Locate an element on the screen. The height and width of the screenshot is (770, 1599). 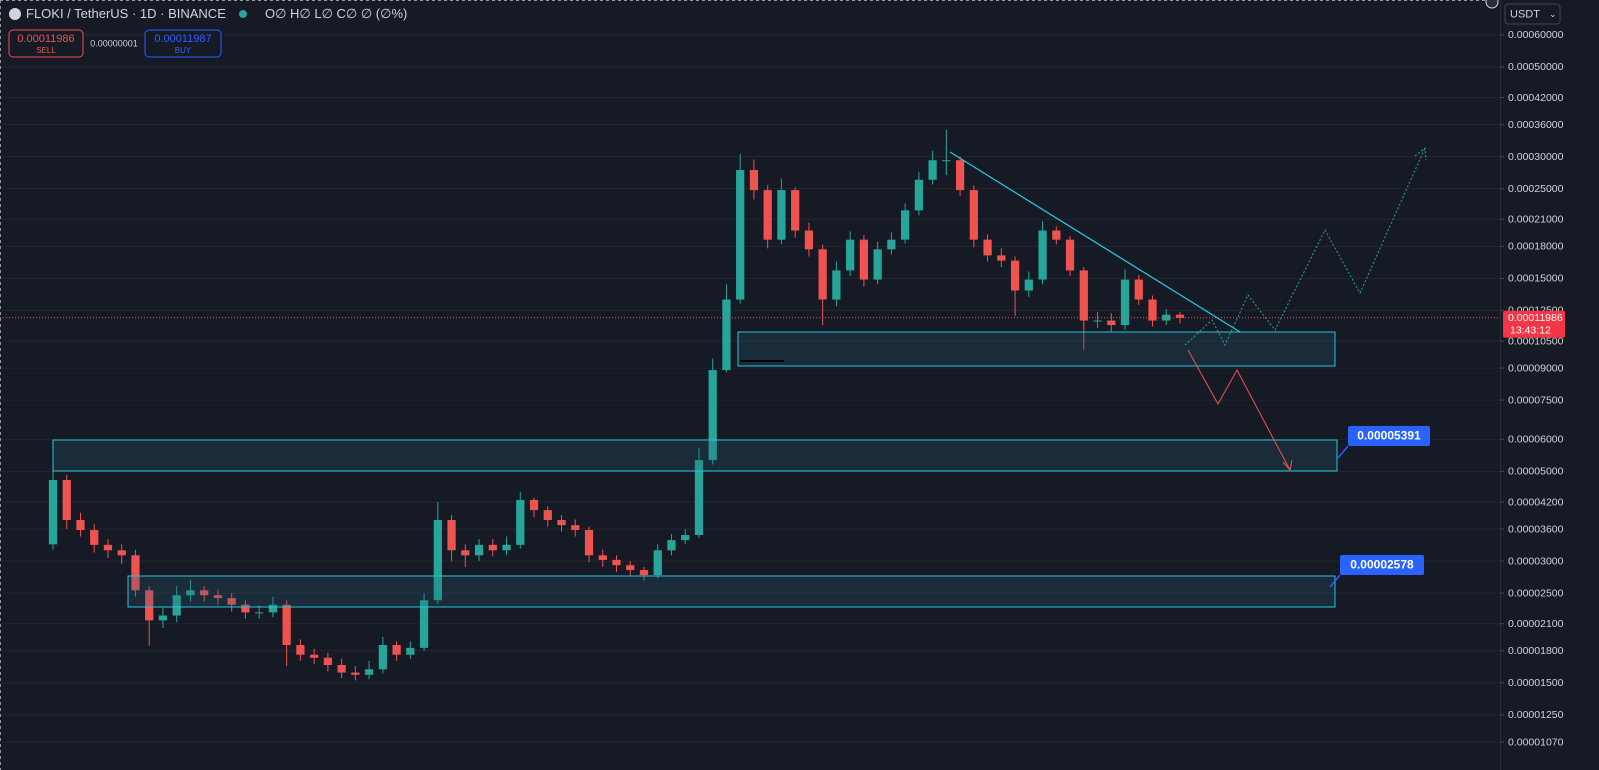
y-tick-label: 0.00050000 is located at coordinates (1536, 67).